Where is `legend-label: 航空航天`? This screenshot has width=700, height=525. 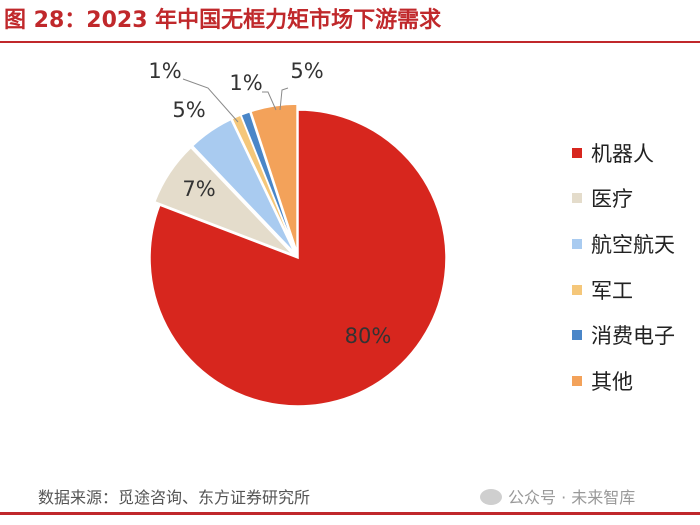
legend-label: 航空航天 is located at coordinates (633, 244).